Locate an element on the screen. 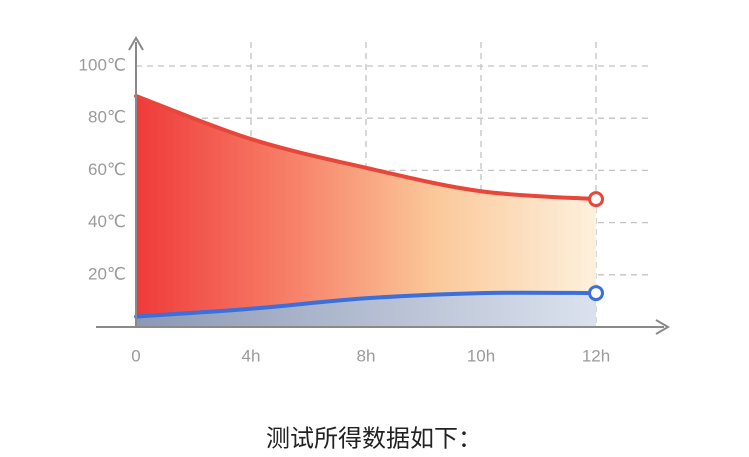 This screenshot has width=749, height=457. y-tick-label: 20℃ is located at coordinates (107, 273).